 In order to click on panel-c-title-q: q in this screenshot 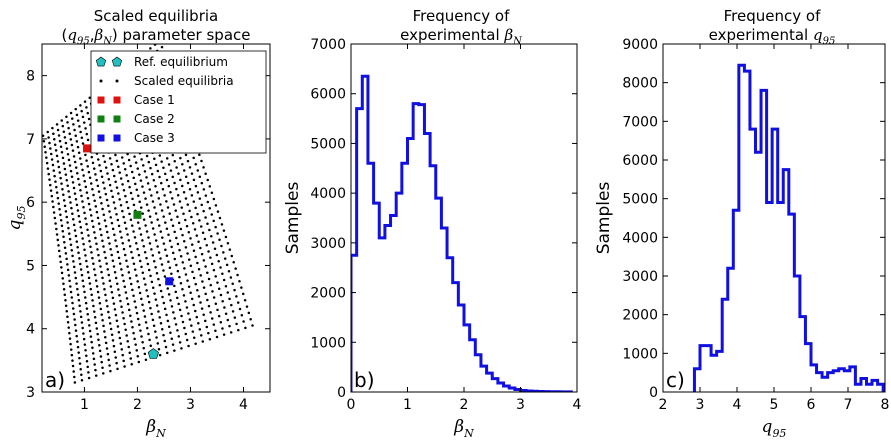, I will do `click(818, 35)`.